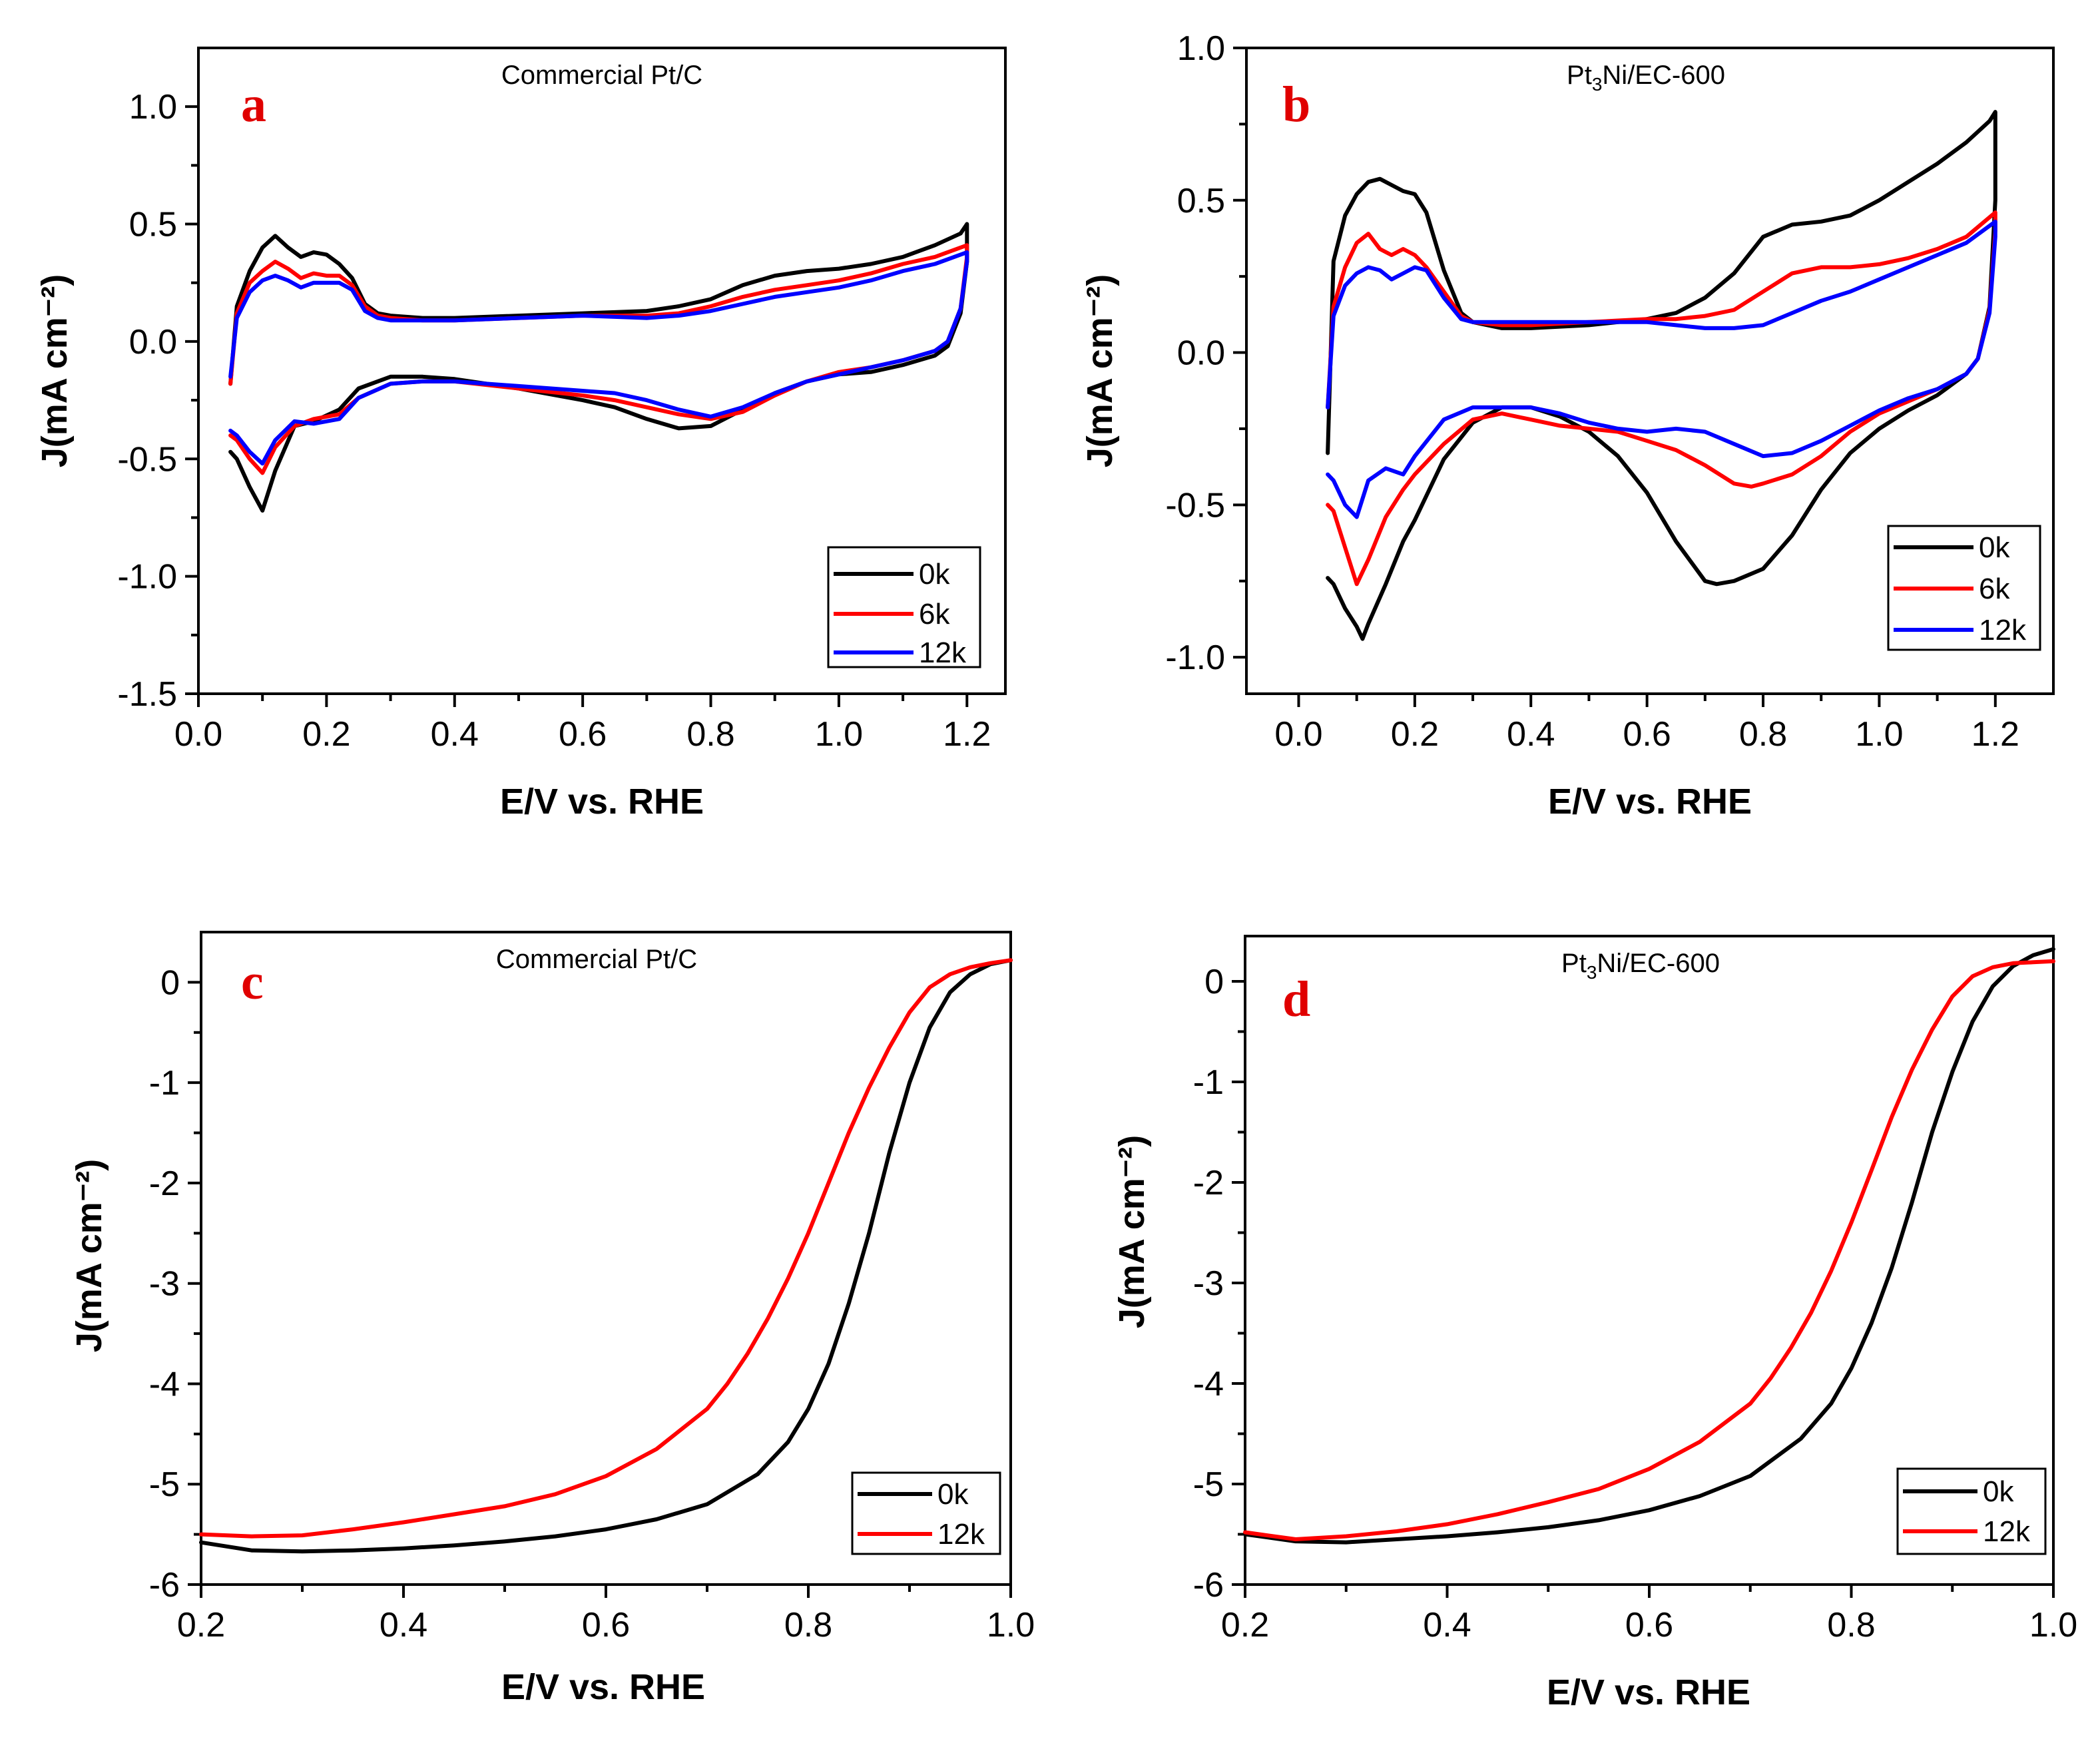 This screenshot has width=2100, height=1741. I want to click on panel-d-y-tick-label: -5, so click(1208, 1484).